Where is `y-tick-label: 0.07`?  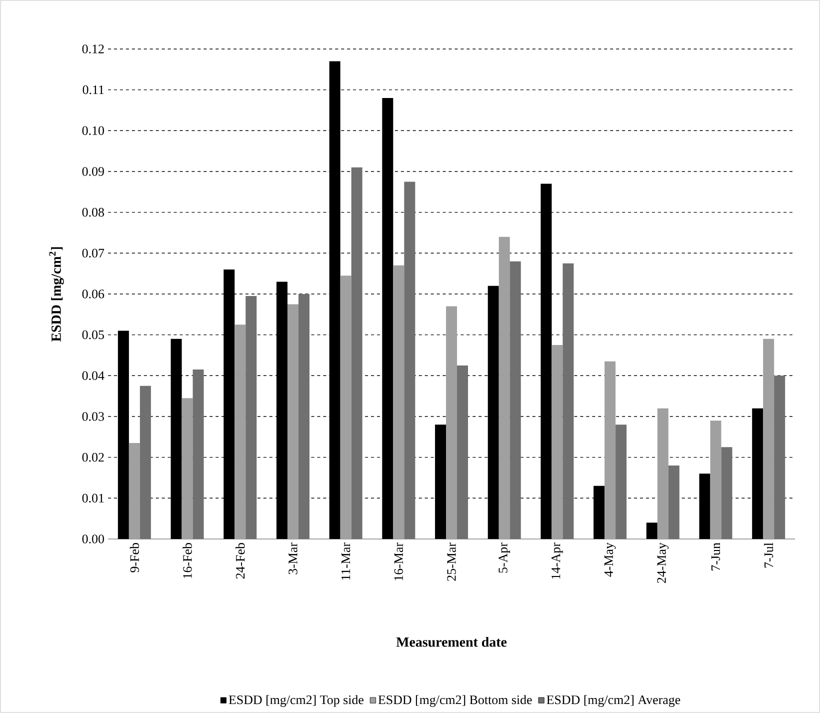 y-tick-label: 0.07 is located at coordinates (93, 253).